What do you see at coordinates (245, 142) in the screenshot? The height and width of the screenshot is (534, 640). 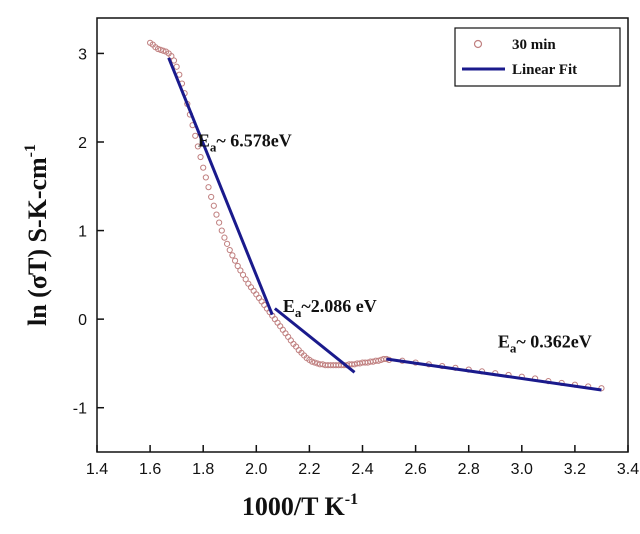 I see `activation-energy-label-0: Ea~ 6.578eV` at bounding box center [245, 142].